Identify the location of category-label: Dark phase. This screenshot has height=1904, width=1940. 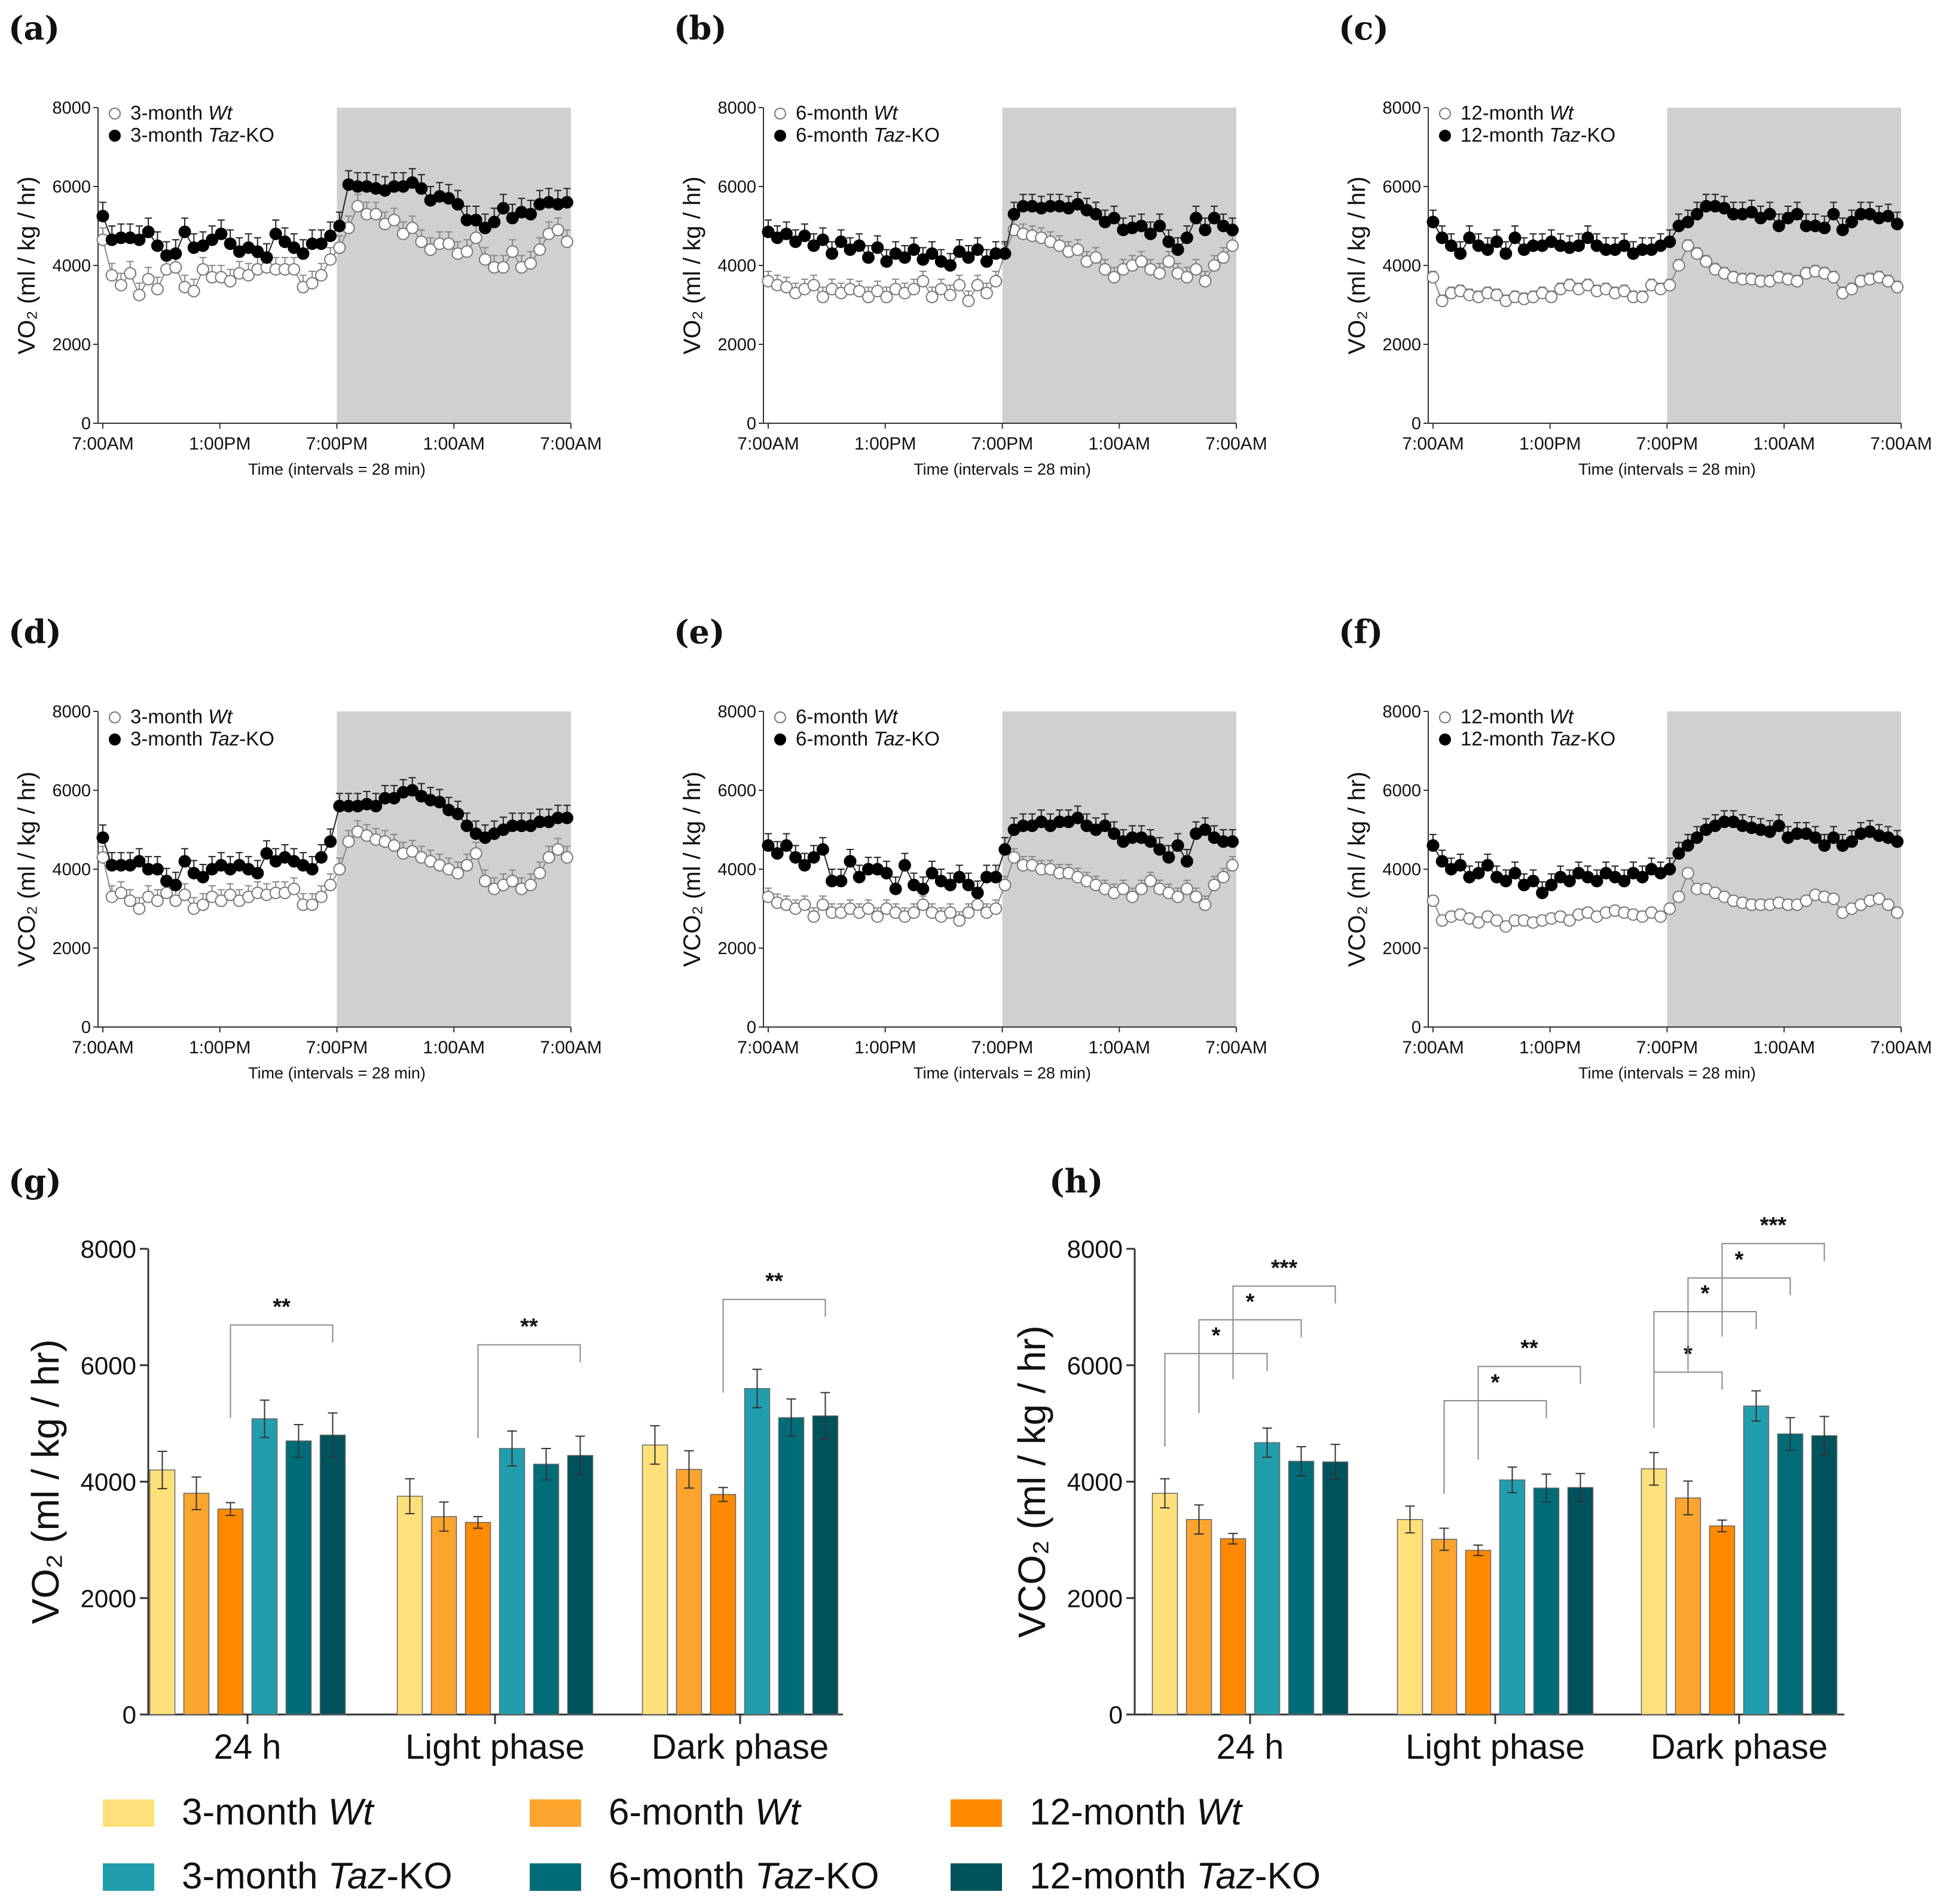
(740, 1748).